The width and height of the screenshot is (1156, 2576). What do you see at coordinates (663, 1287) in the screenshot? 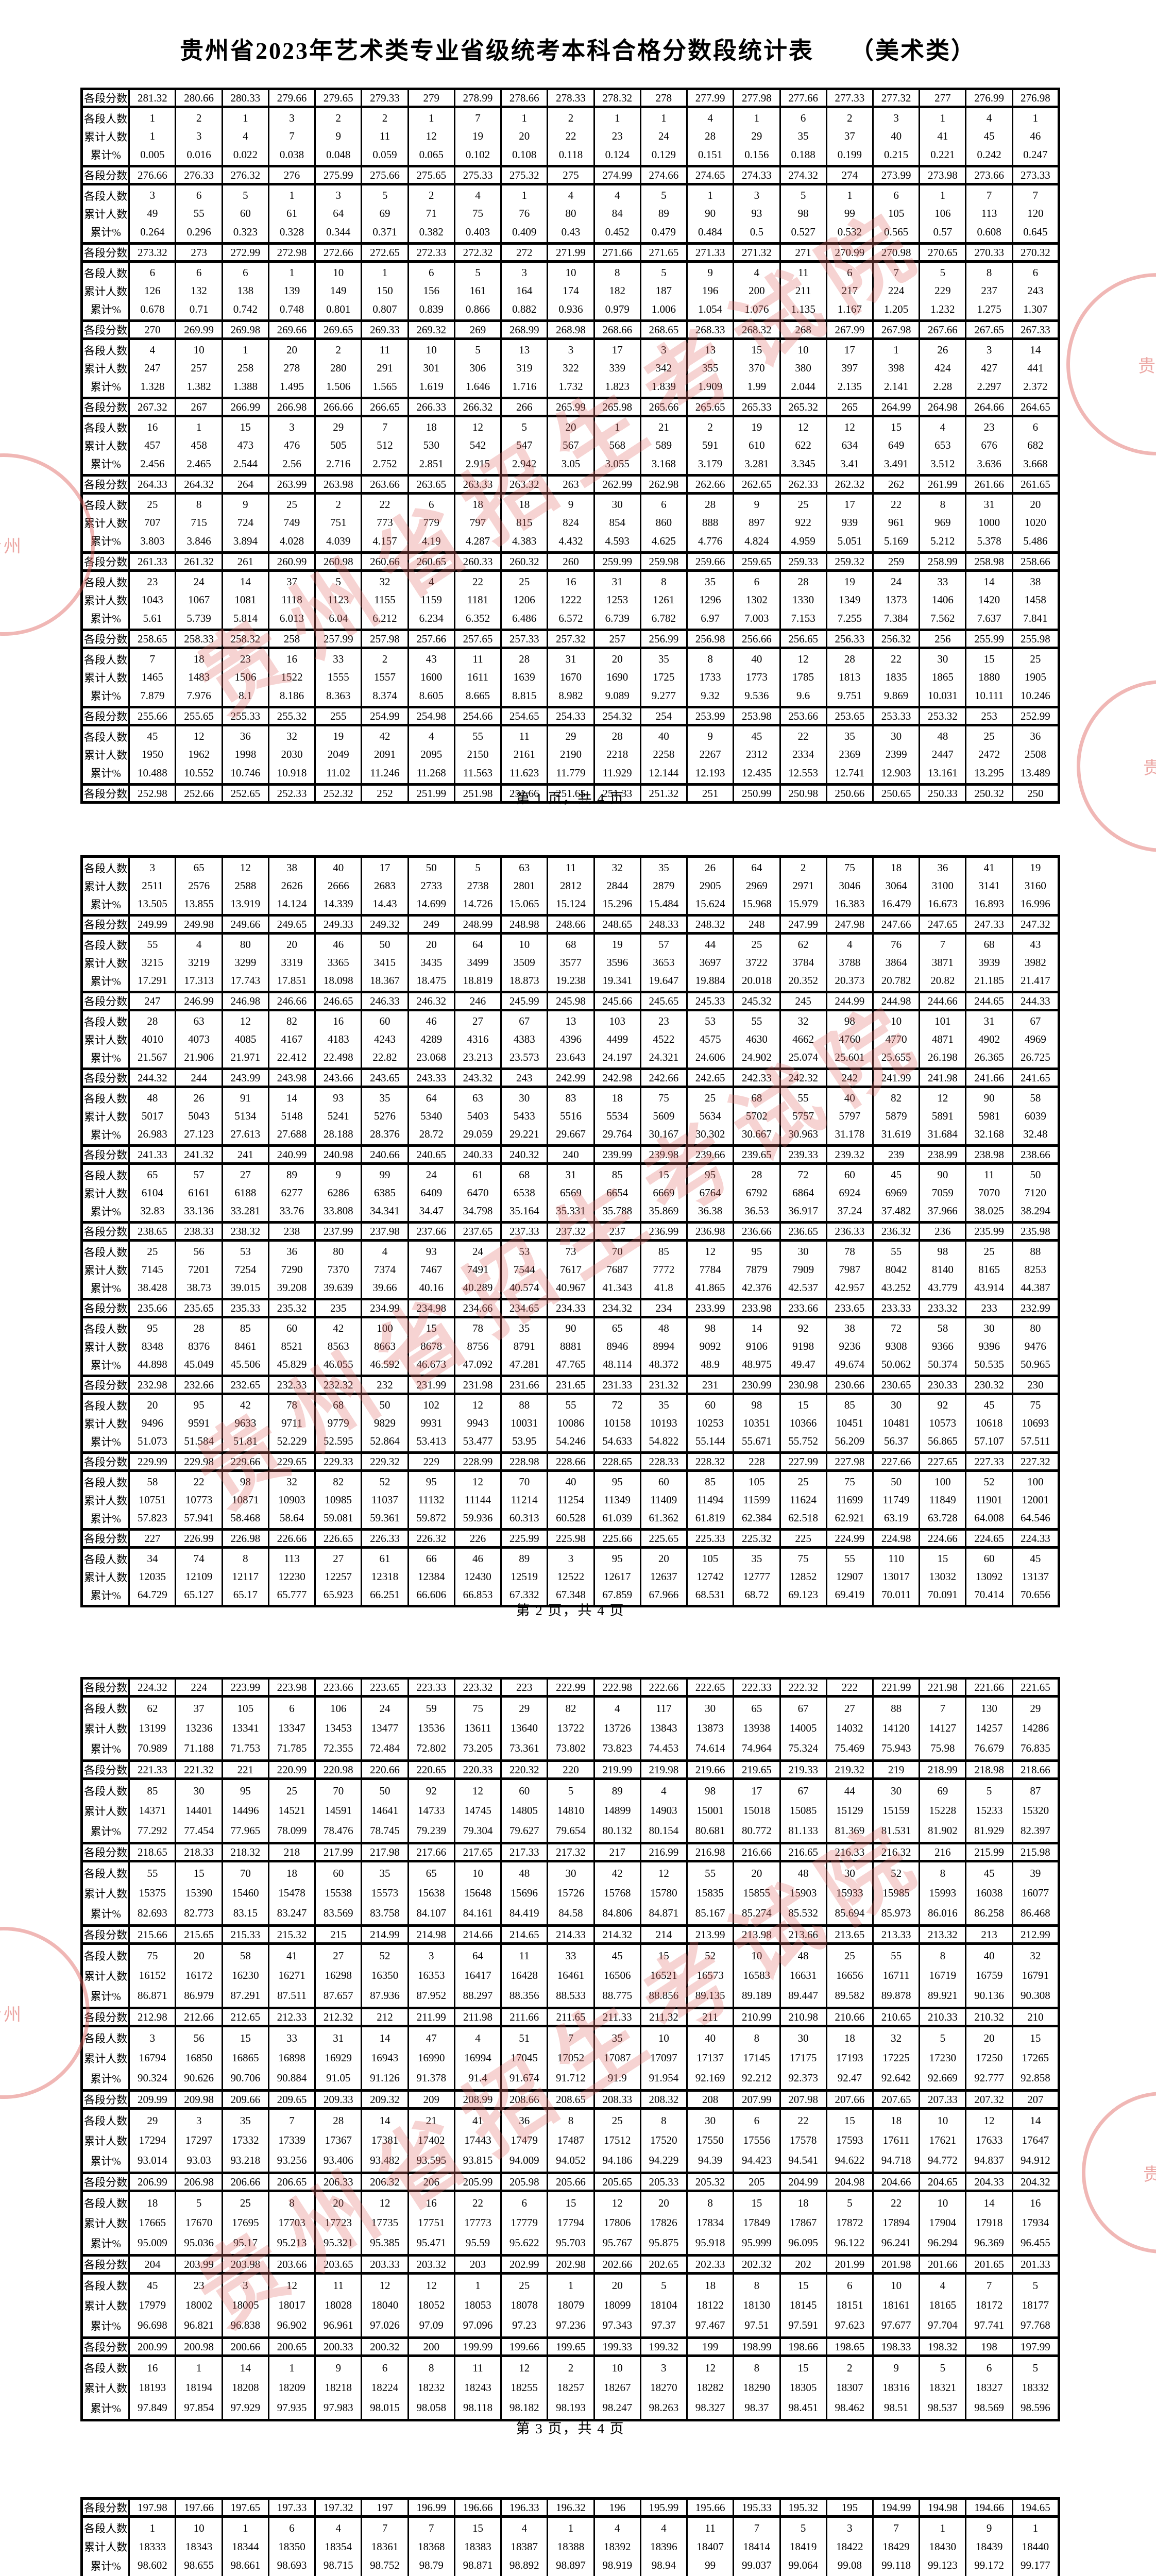
I see `pct-value: 41.8` at bounding box center [663, 1287].